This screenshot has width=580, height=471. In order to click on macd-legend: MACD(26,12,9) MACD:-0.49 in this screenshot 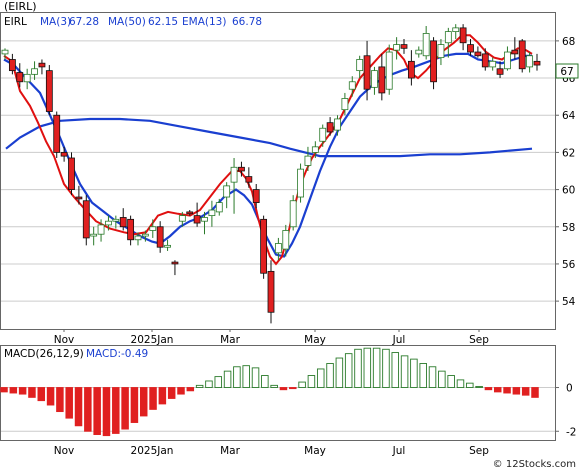, I will do `click(76, 354)`.